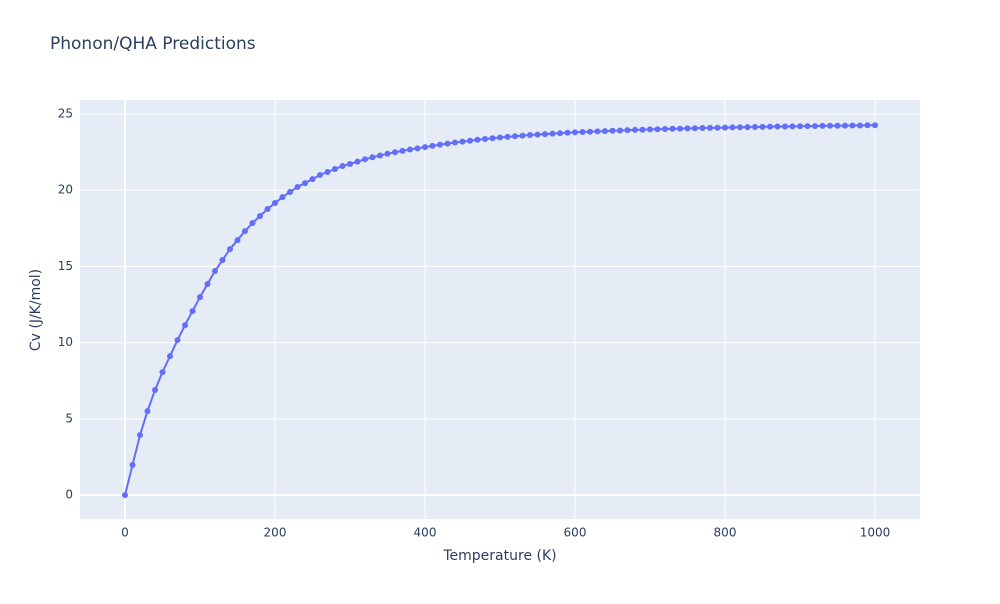  What do you see at coordinates (65, 114) in the screenshot?
I see `y-tick-label: 25` at bounding box center [65, 114].